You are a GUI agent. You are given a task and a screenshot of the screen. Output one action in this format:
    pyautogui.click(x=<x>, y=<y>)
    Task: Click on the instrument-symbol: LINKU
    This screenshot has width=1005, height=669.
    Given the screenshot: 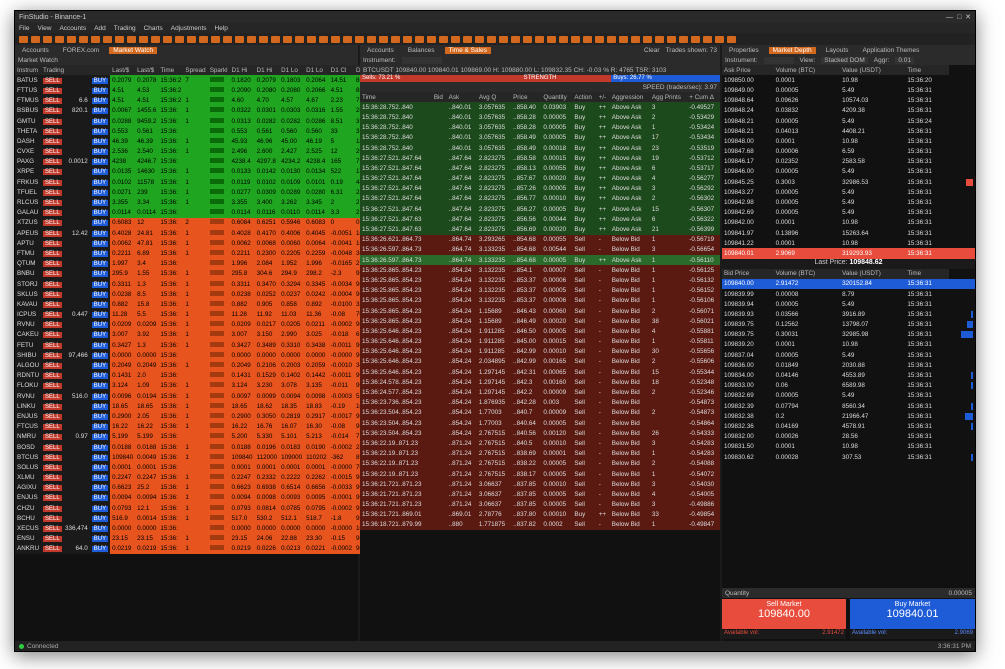 What is the action you would take?
    pyautogui.click(x=28, y=406)
    